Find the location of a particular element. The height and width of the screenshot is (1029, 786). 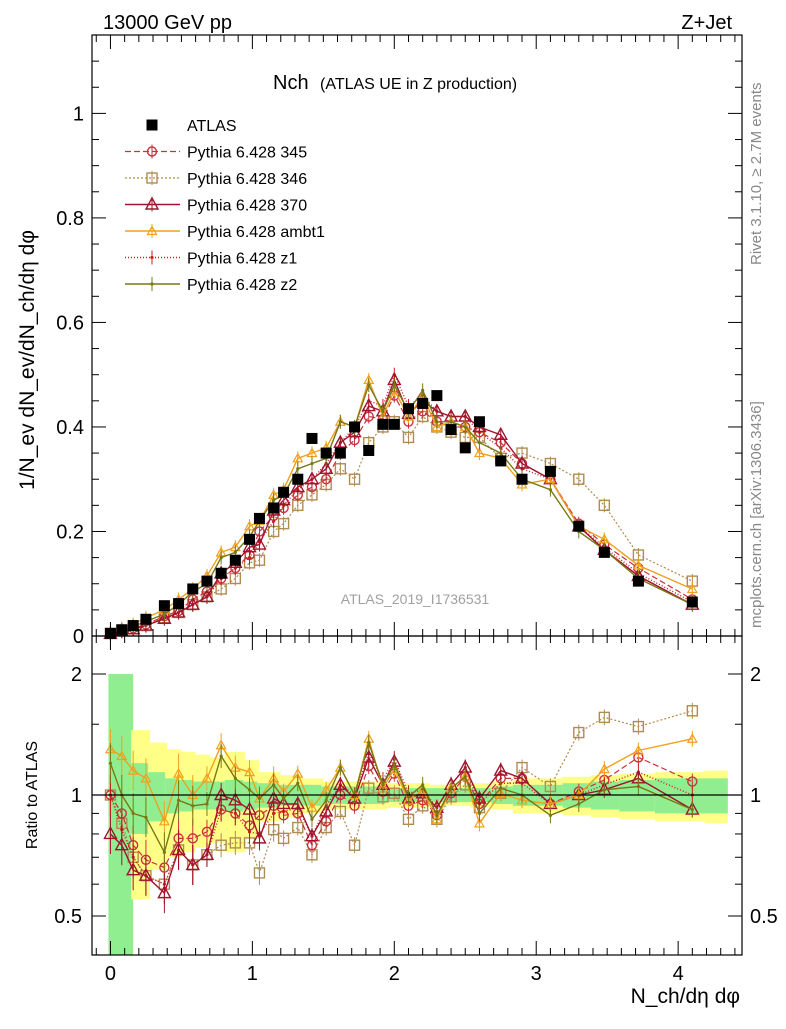

point-z1 is located at coordinates (274, 521).